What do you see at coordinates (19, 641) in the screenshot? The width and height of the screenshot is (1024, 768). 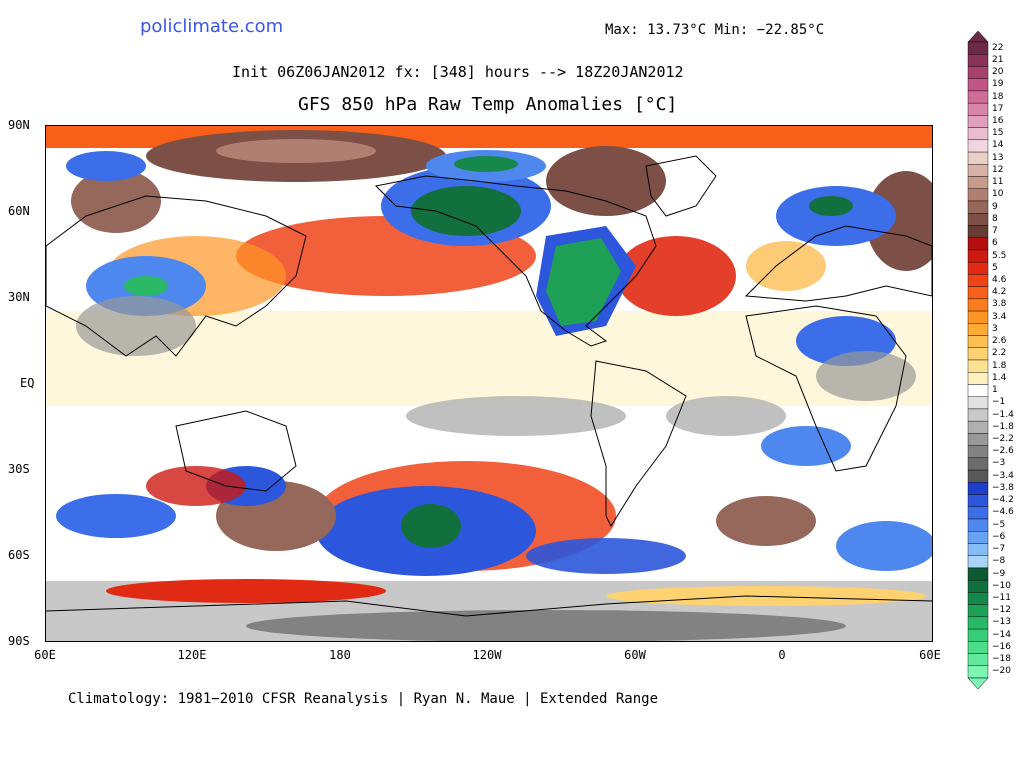 I see `lat-label: 90S` at bounding box center [19, 641].